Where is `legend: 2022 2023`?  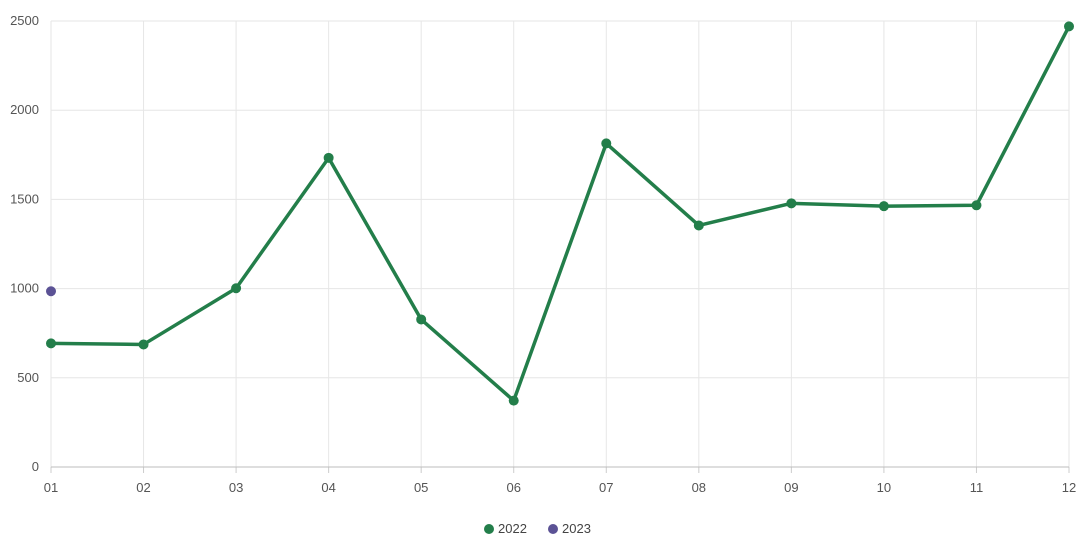
legend: 2022 2023 is located at coordinates (537, 528).